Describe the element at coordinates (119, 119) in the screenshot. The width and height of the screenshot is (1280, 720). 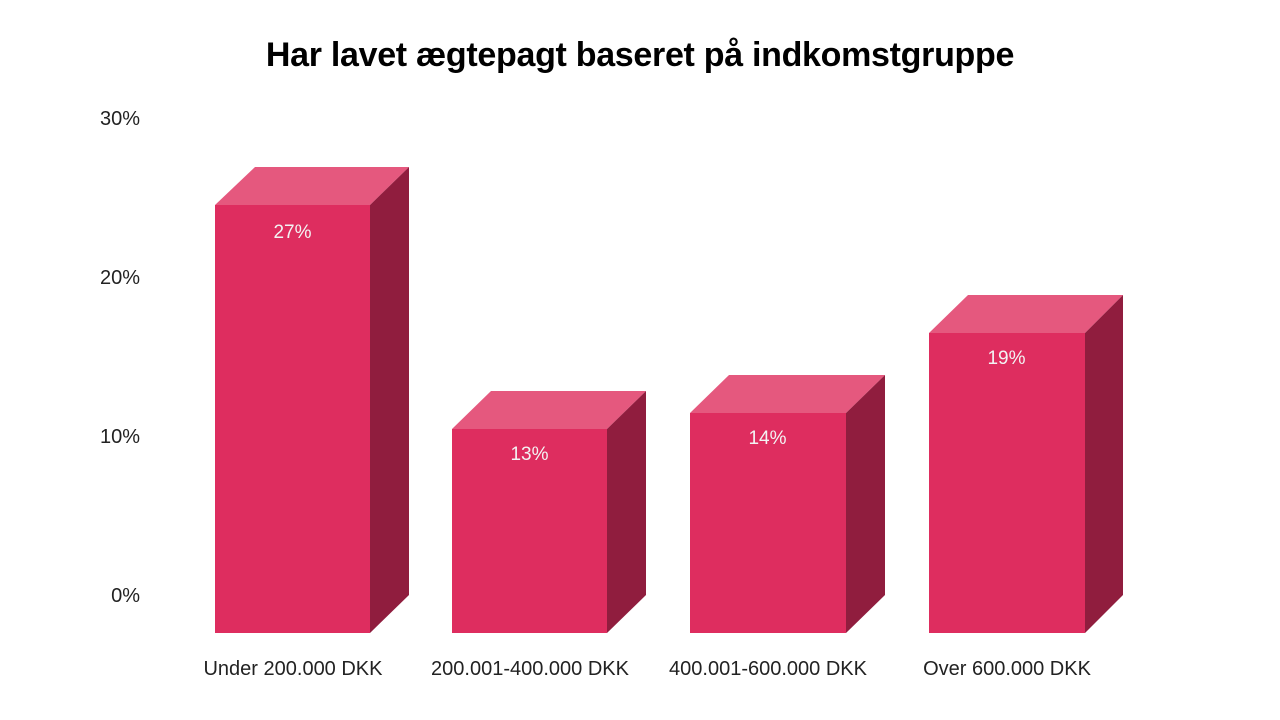
I see `y-tick-30: 30%` at that location.